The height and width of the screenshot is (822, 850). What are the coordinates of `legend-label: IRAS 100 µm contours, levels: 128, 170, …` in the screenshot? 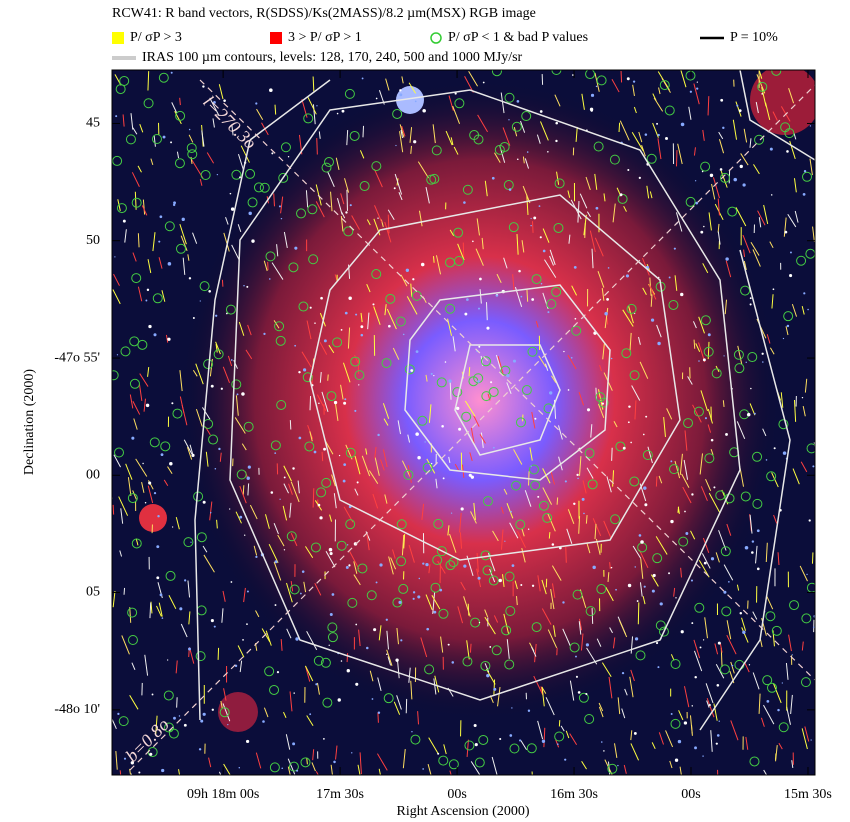 It's located at (332, 57).